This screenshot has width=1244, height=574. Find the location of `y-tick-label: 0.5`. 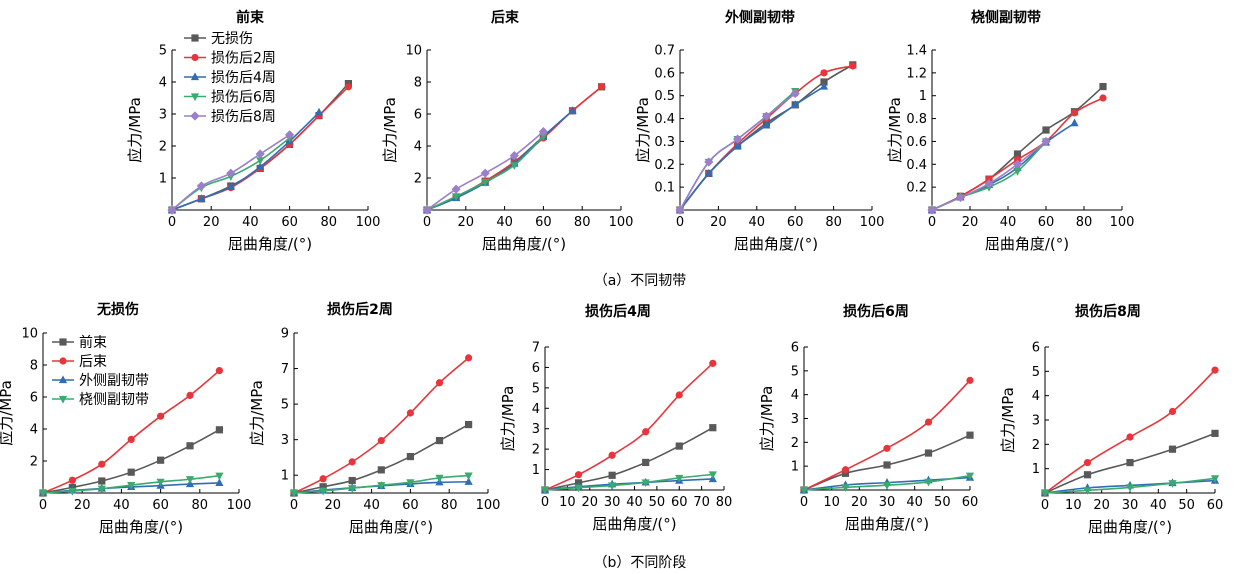

y-tick-label: 0.5 is located at coordinates (664, 96).